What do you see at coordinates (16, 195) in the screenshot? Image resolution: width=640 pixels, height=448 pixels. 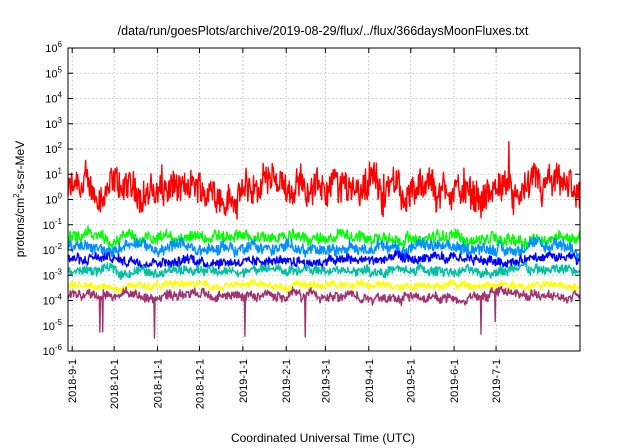 I see `y-axis-label-exponent: 2` at bounding box center [16, 195].